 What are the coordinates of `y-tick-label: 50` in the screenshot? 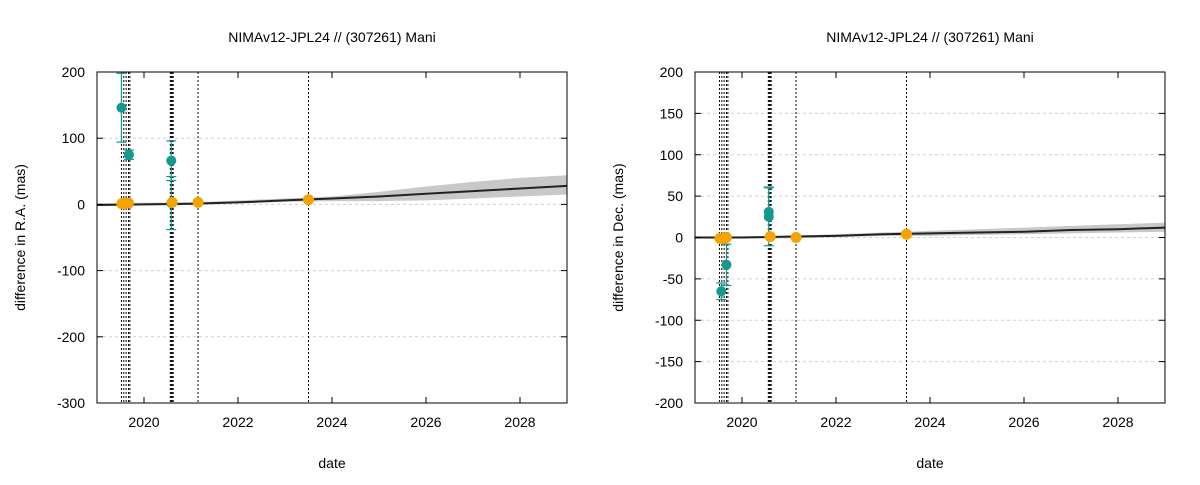 It's located at (675, 196).